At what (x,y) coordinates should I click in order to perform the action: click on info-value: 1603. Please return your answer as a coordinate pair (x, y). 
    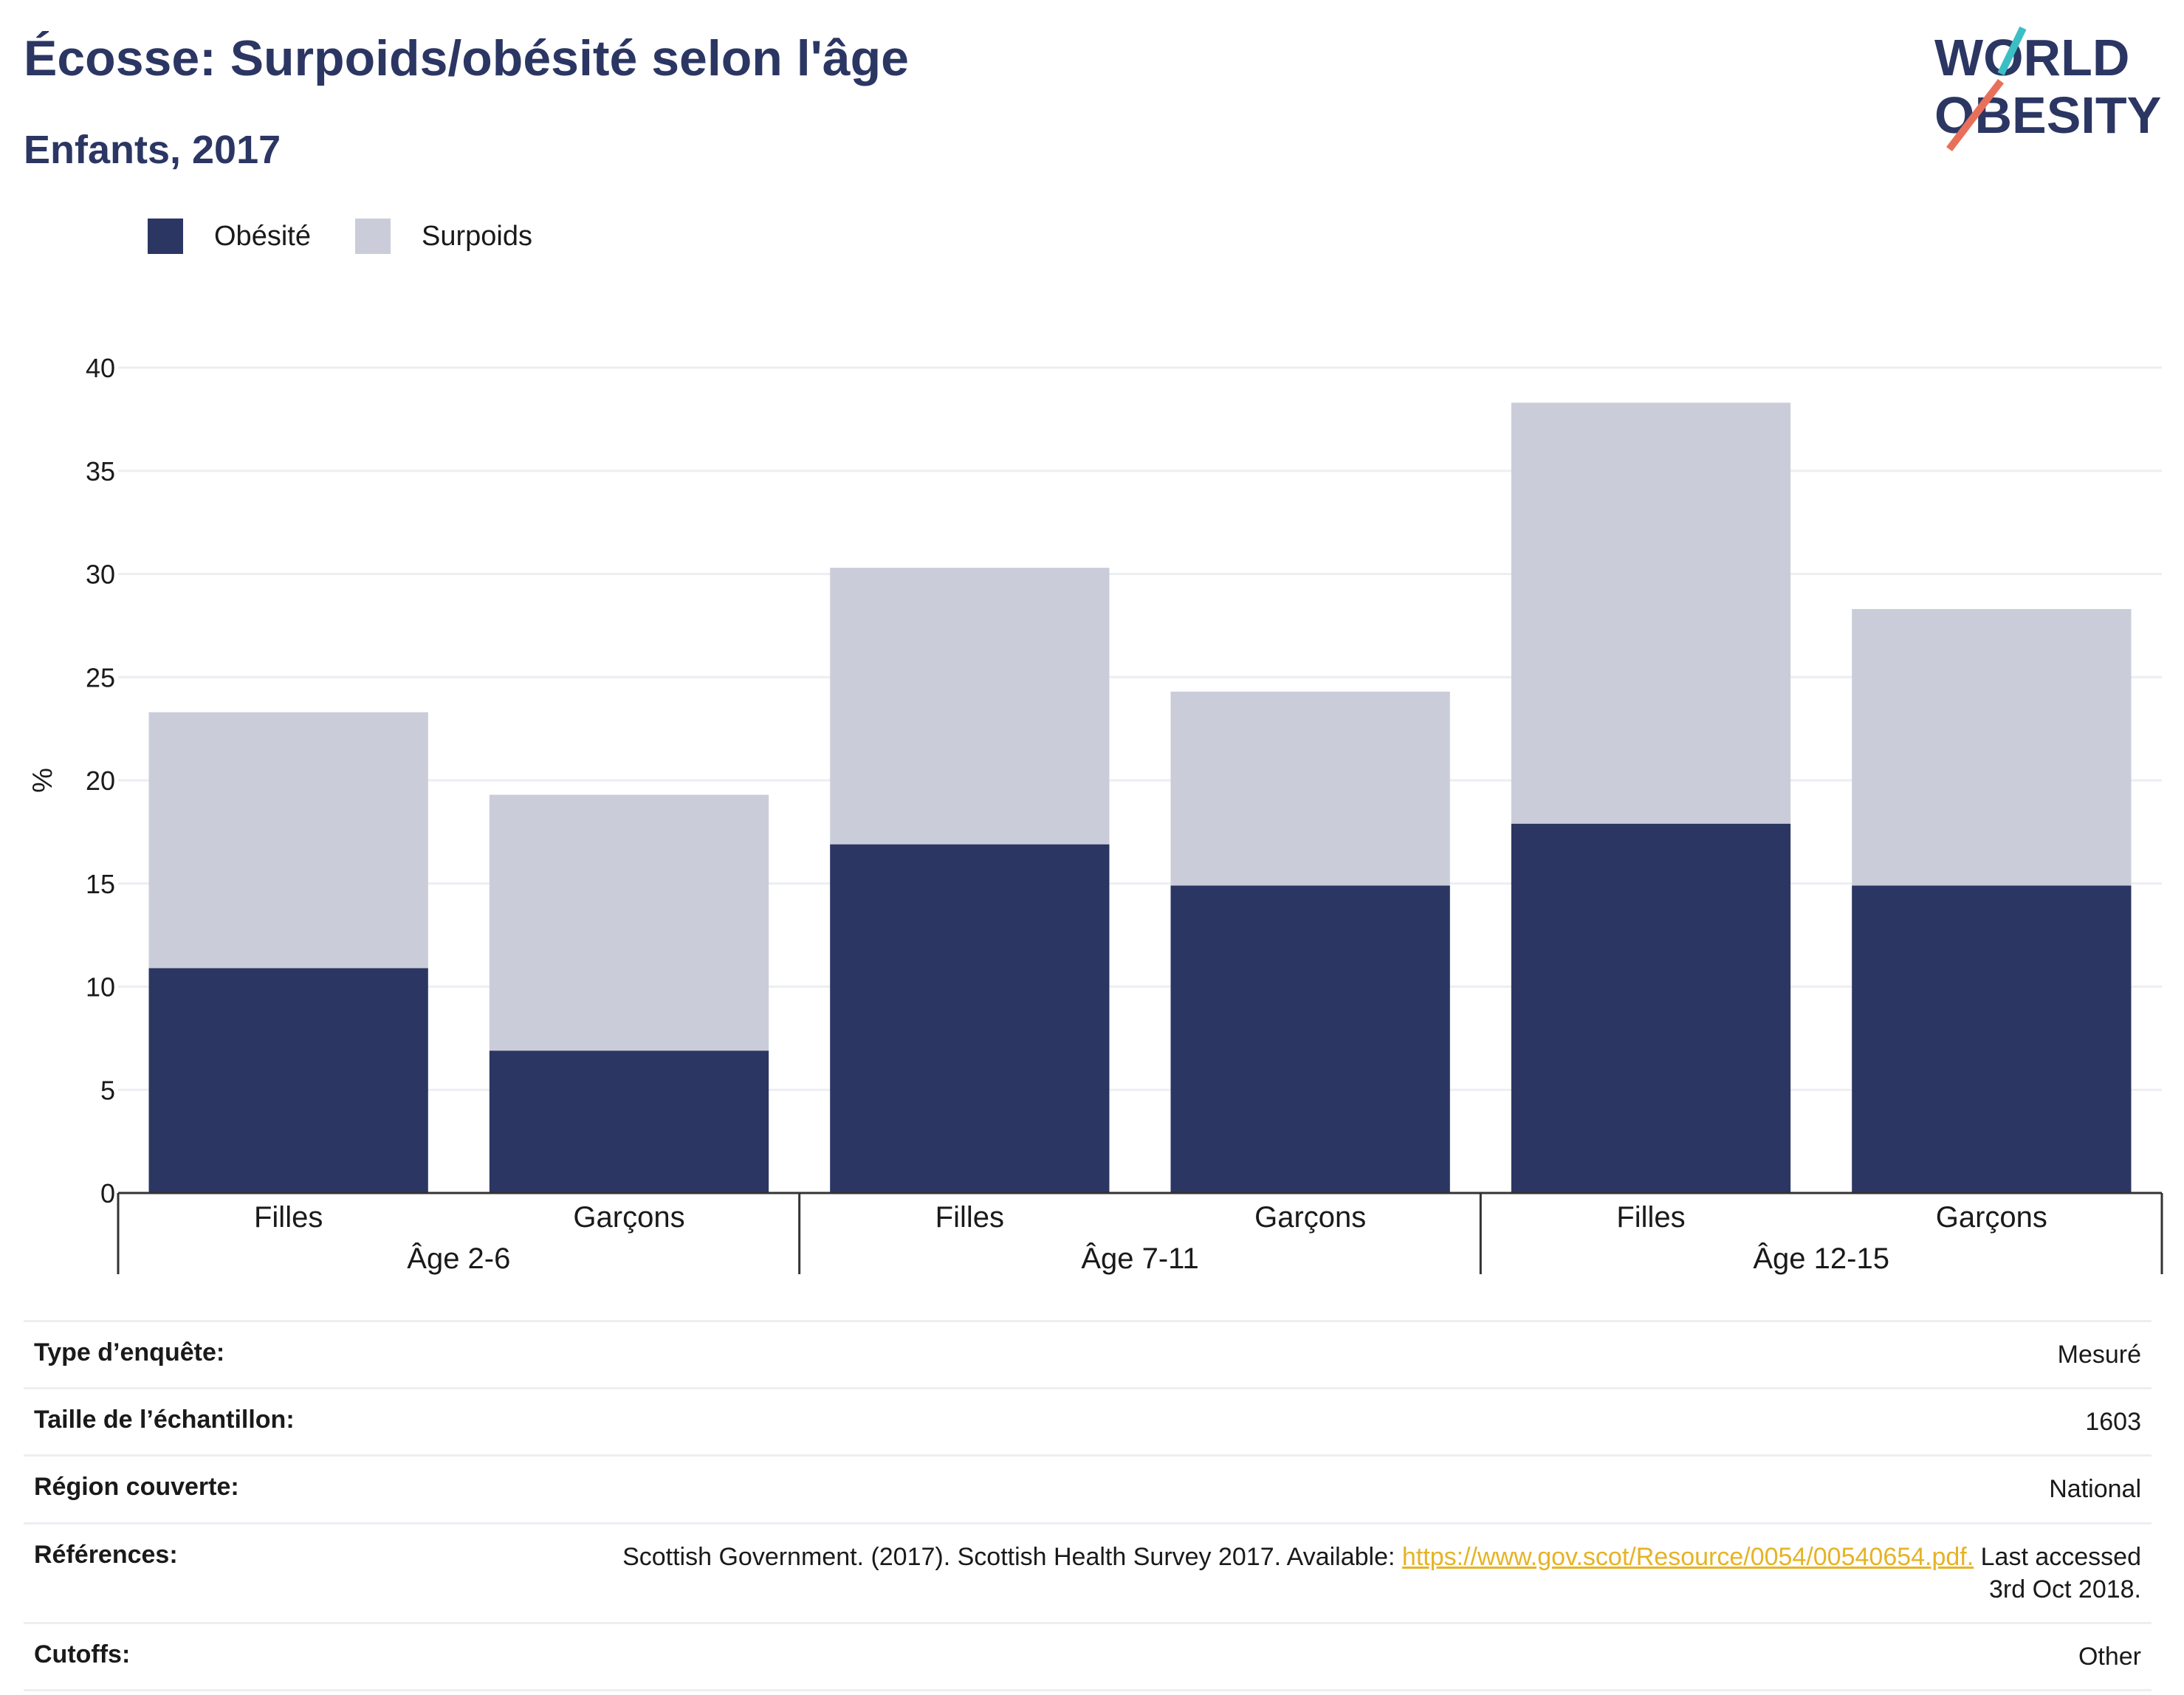
    Looking at the image, I should click on (2113, 1422).